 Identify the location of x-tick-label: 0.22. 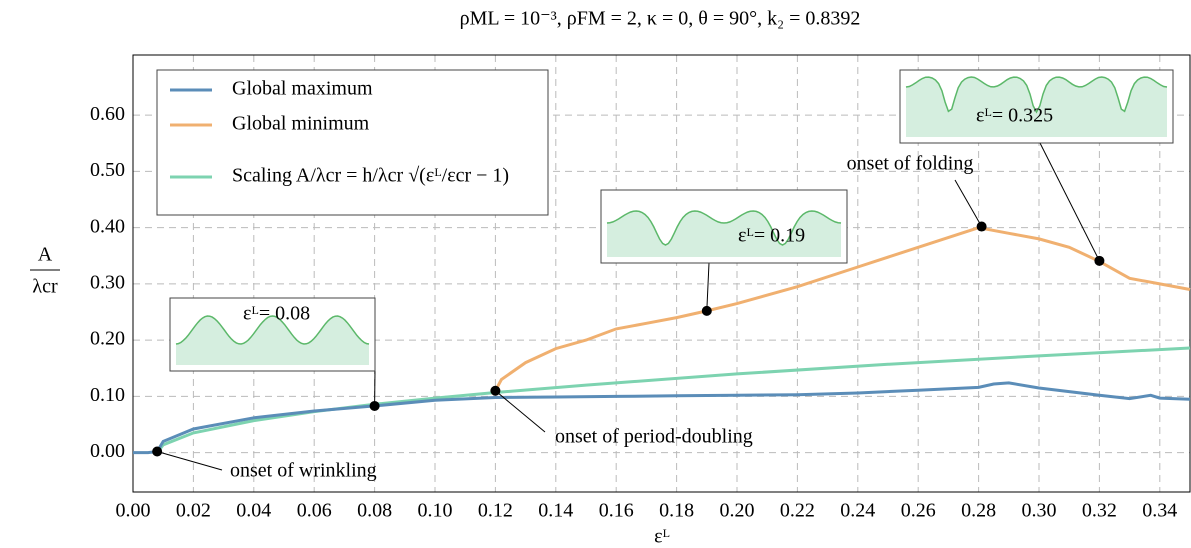
(797, 511).